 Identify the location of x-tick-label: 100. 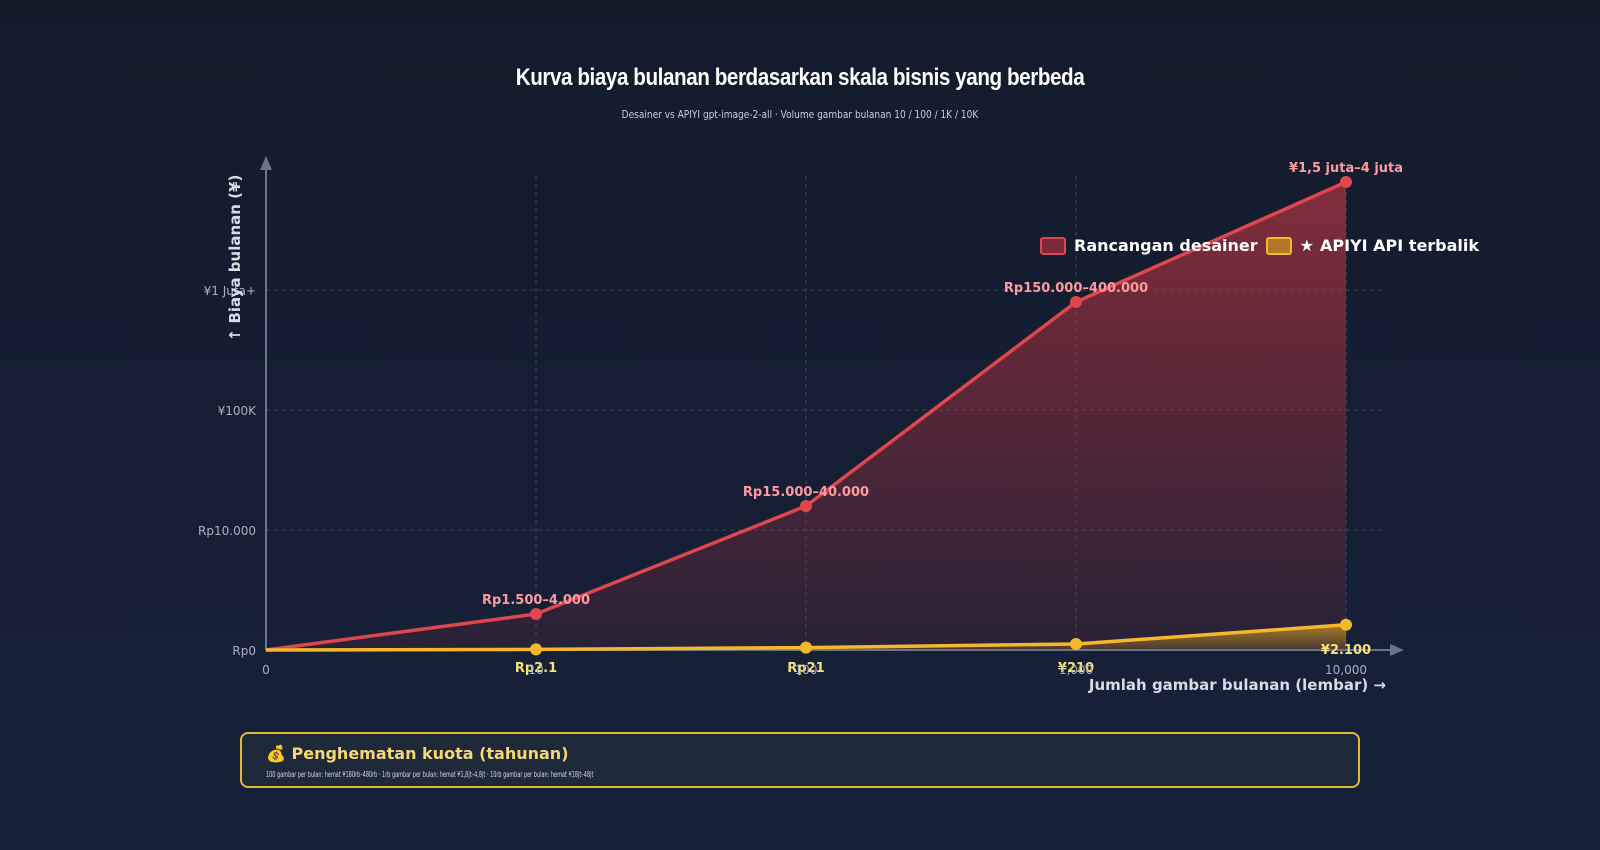
(806, 670).